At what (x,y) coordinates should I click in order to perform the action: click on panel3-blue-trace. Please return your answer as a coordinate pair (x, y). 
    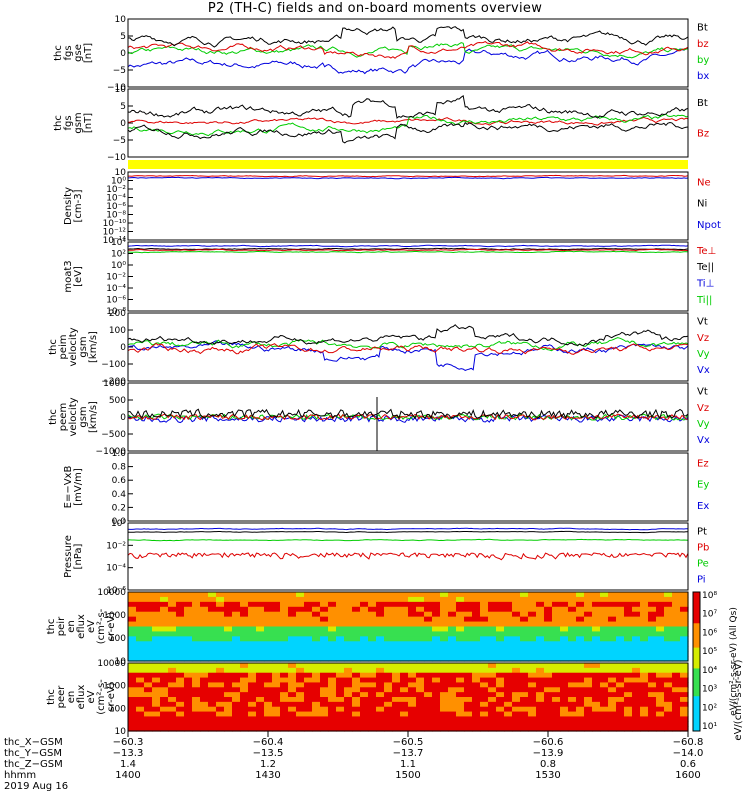
    Looking at the image, I should click on (408, 178).